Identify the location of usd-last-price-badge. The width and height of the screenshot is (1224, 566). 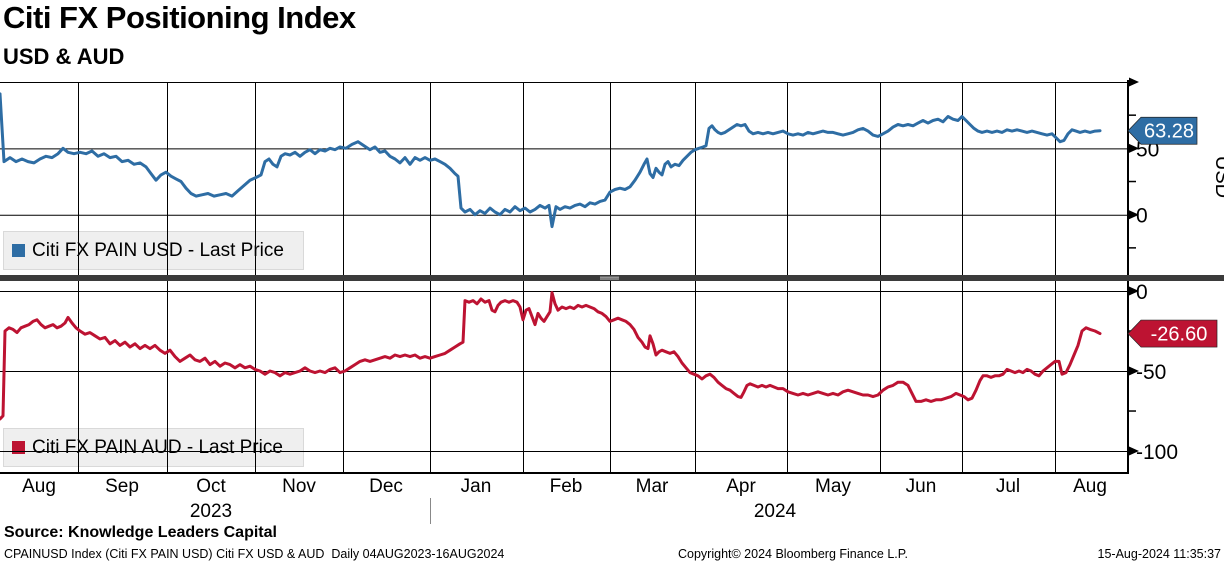
(1162, 130).